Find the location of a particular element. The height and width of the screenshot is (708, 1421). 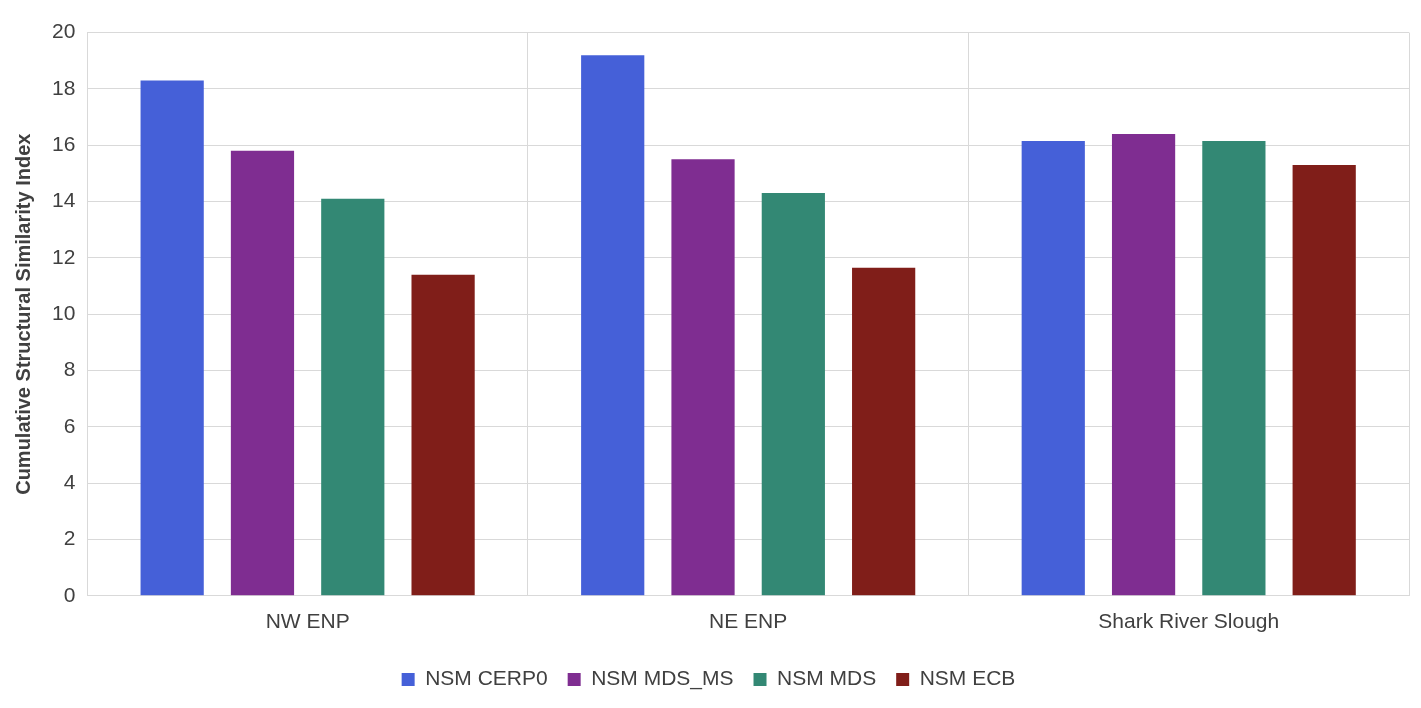

y-tick-label: 16 is located at coordinates (64, 144).